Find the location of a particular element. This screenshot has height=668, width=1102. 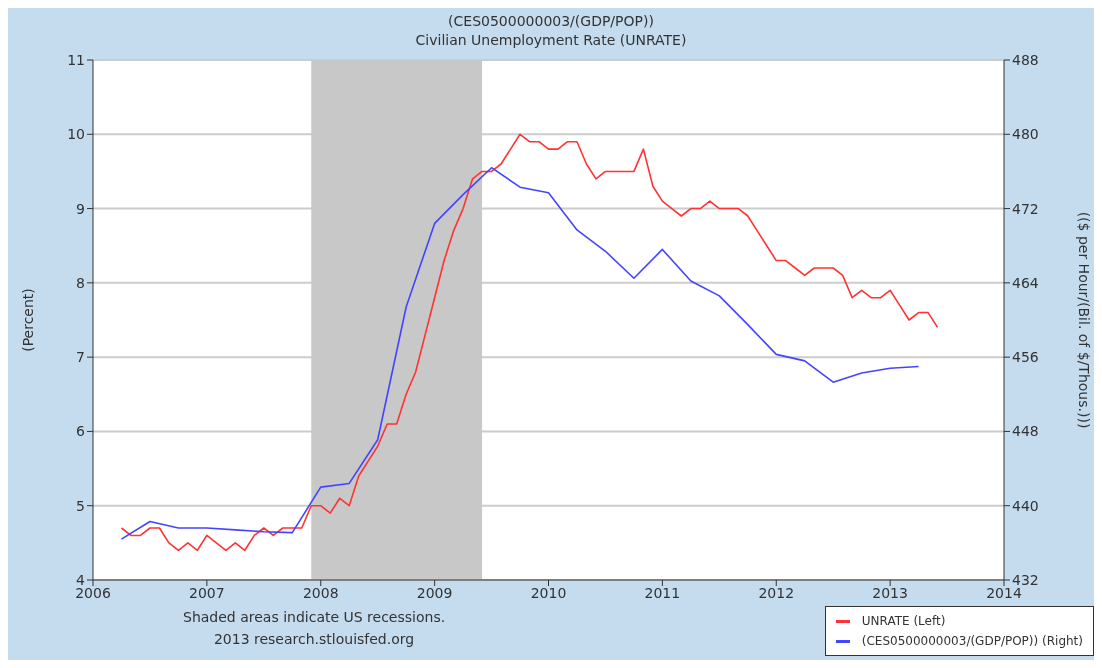

y2-tick-label: 456 is located at coordinates (1025, 357).